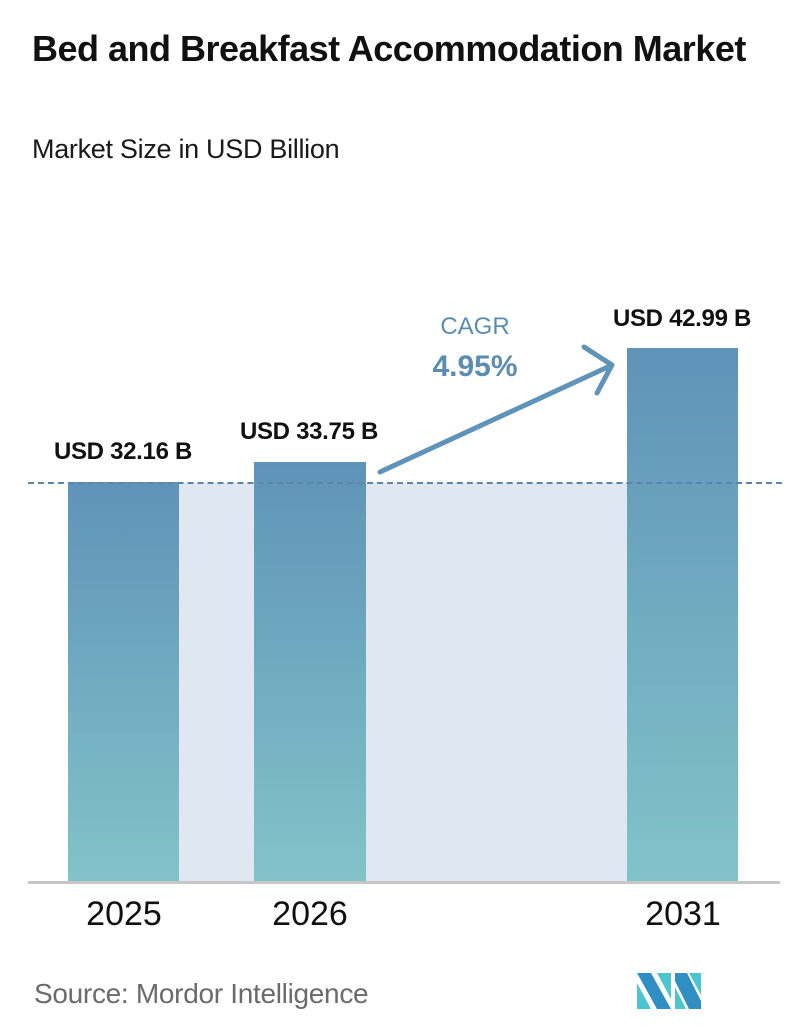  What do you see at coordinates (186, 149) in the screenshot?
I see `chart-subtitle: Market Size in USD Billion` at bounding box center [186, 149].